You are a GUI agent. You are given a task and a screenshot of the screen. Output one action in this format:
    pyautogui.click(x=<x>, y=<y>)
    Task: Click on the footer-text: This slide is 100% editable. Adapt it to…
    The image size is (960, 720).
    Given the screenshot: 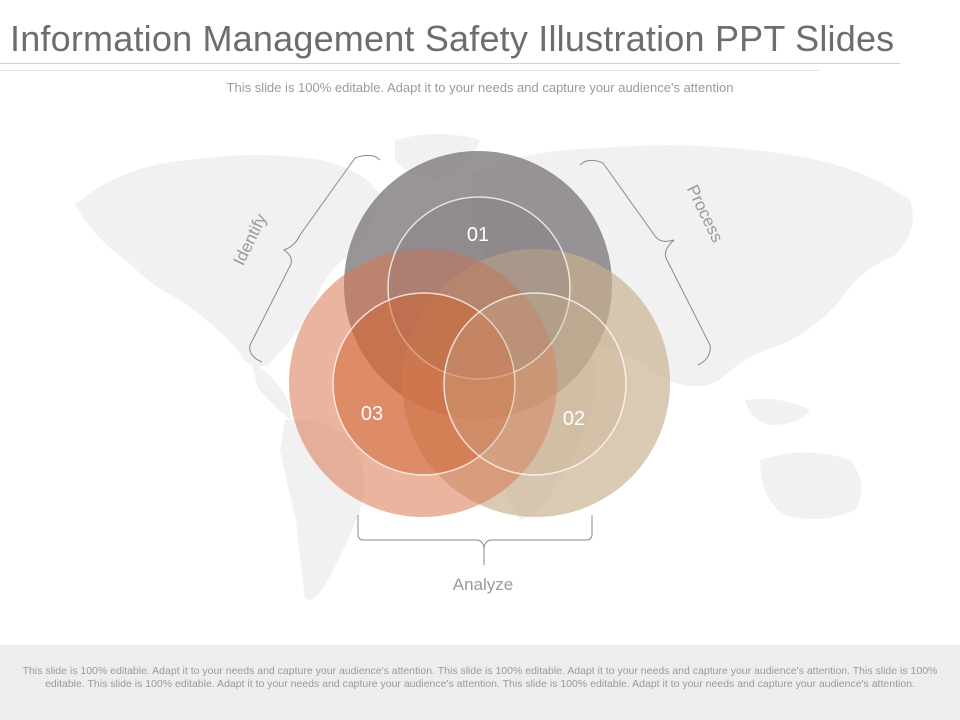 What is the action you would take?
    pyautogui.click(x=480, y=677)
    